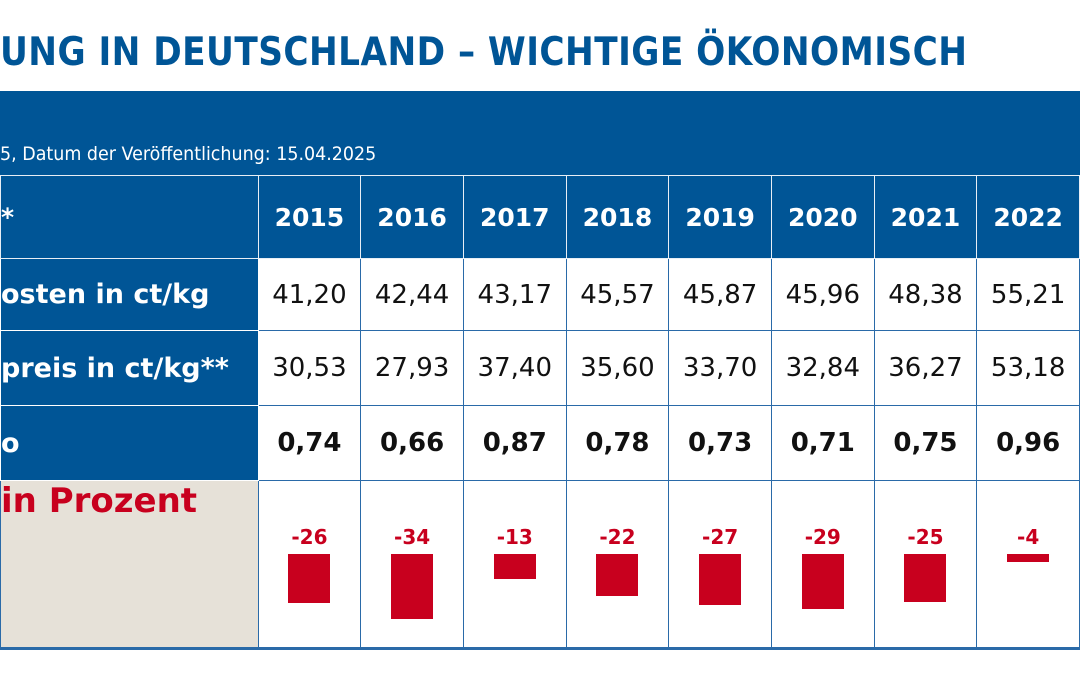 This screenshot has height=675, width=1080. I want to click on year-header: 2022, so click(1028, 217).